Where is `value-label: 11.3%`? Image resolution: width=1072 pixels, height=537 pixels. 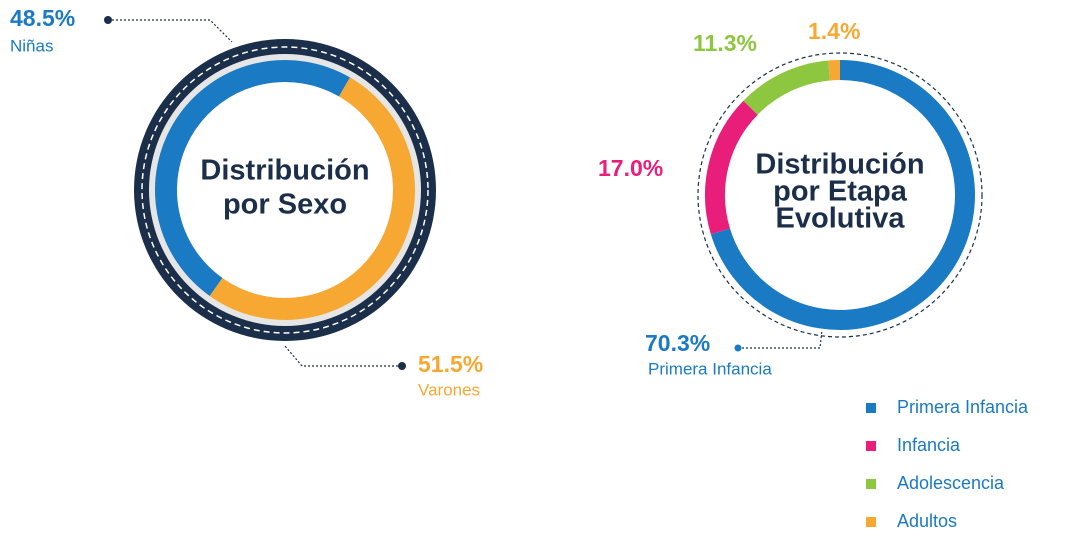
value-label: 11.3% is located at coordinates (725, 43).